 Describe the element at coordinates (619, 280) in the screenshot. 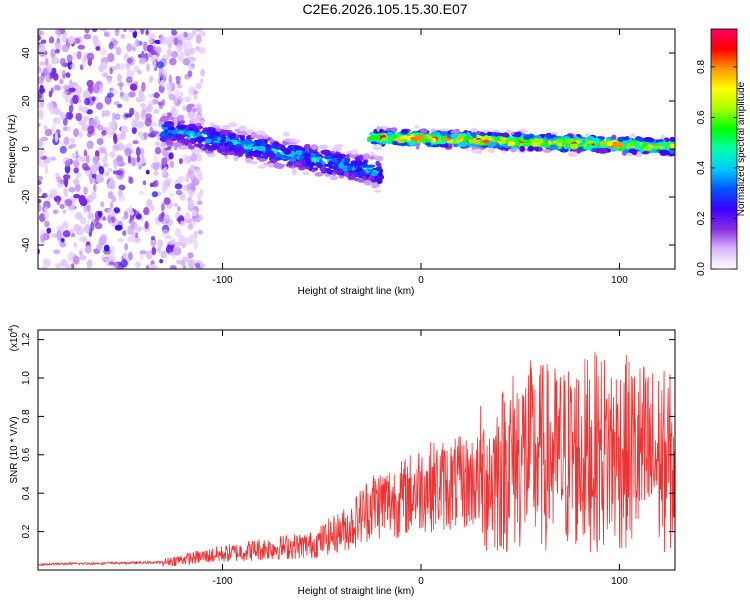

I see `spectrogram-x-tick-label: 100` at that location.